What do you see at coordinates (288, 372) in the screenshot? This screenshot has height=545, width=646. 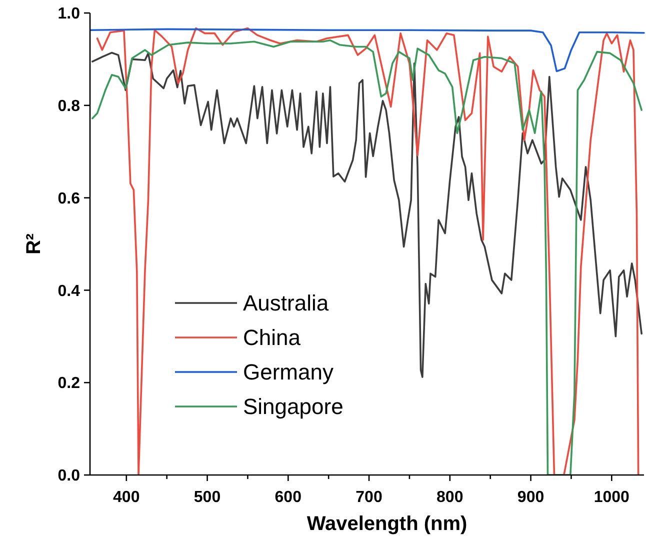 I see `legend-label: Germany` at bounding box center [288, 372].